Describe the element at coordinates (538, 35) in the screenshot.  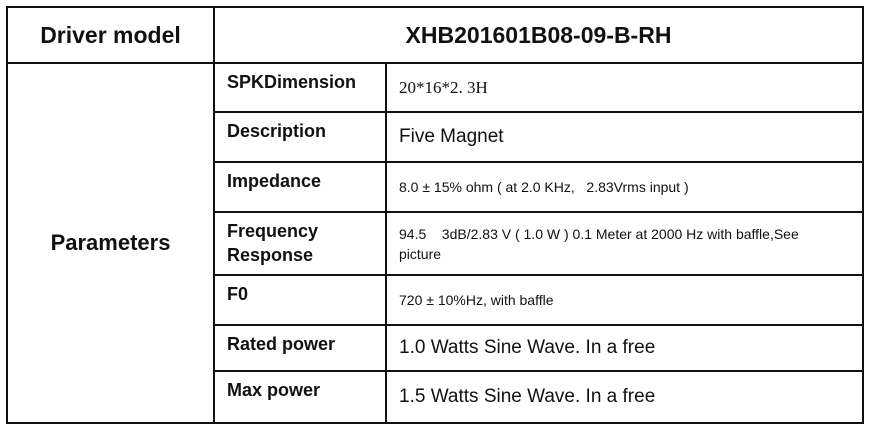
I see `driver-model-value: XHB201601B08-09-B-RH` at that location.